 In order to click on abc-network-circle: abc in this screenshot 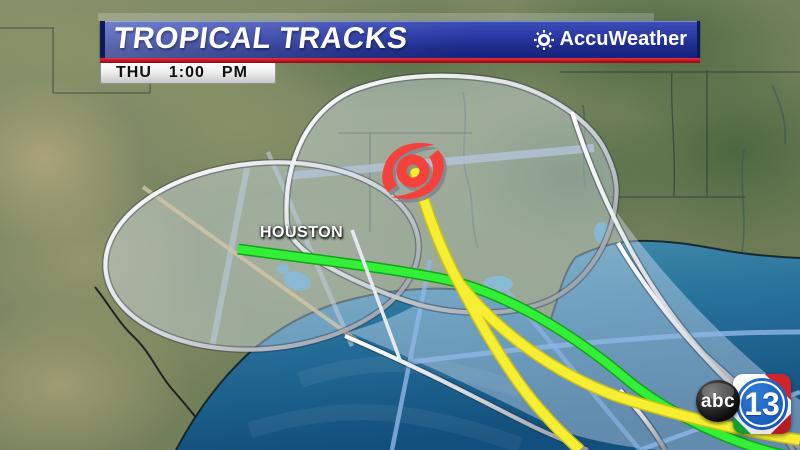, I will do `click(718, 401)`.